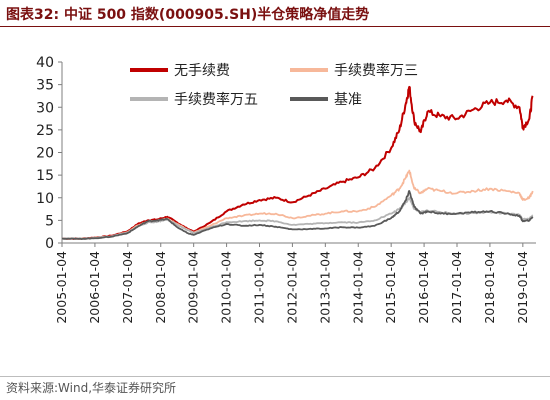  I want to click on chart-title: 图表32: 中证 500 指数(000905.SH)半仓策略净值走势, so click(188, 15).